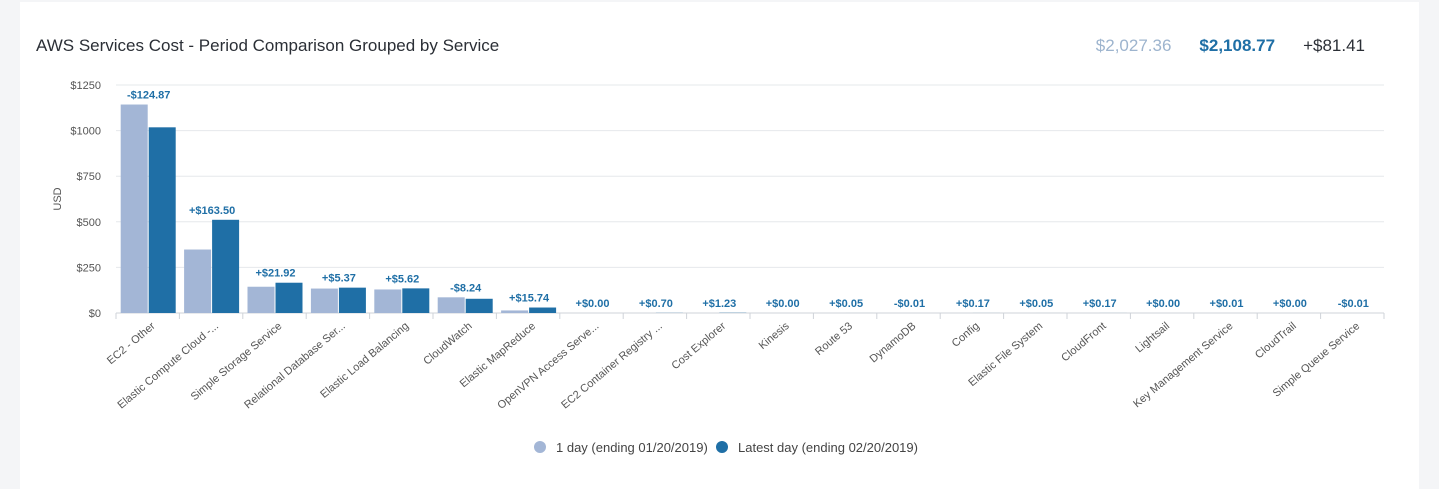  I want to click on y-tick-label: $500, so click(89, 223).